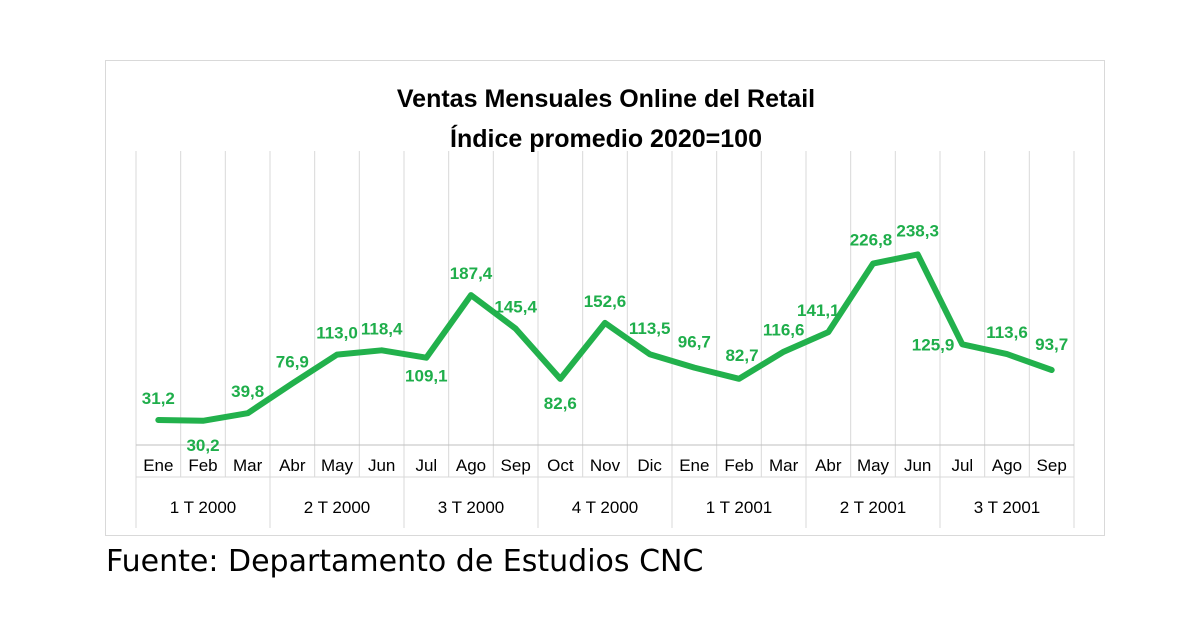 This screenshot has height=636, width=1200. I want to click on group-label: 1 T 2001, so click(739, 507).